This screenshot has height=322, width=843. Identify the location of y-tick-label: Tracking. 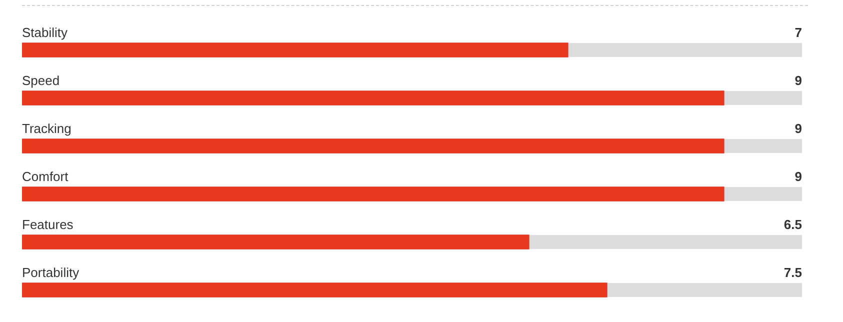
(47, 128).